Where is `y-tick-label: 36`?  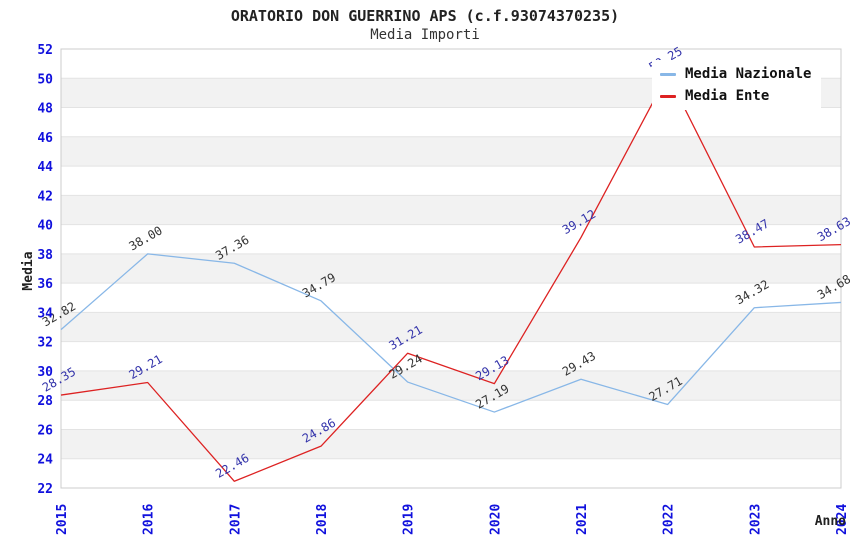
y-tick-label: 36 is located at coordinates (45, 284).